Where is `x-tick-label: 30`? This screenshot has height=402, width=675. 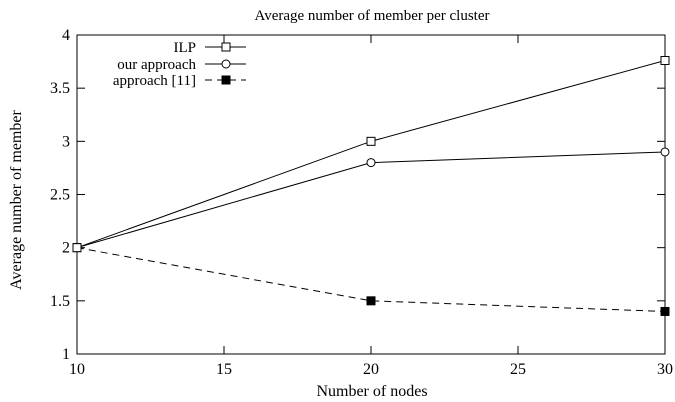
x-tick-label: 30 is located at coordinates (665, 369).